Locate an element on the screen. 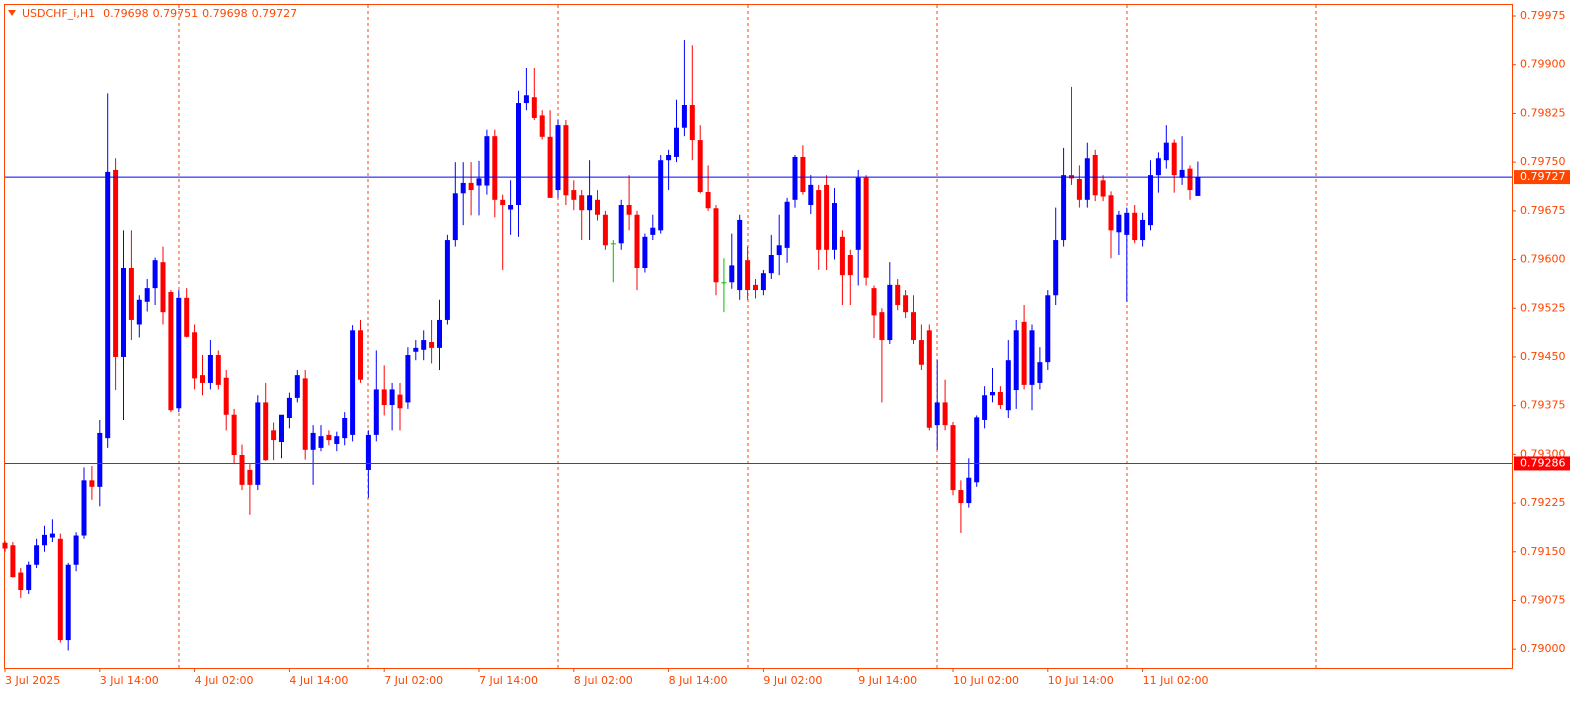  x-tick-label: 7 Jul 14:00 is located at coordinates (508, 680).